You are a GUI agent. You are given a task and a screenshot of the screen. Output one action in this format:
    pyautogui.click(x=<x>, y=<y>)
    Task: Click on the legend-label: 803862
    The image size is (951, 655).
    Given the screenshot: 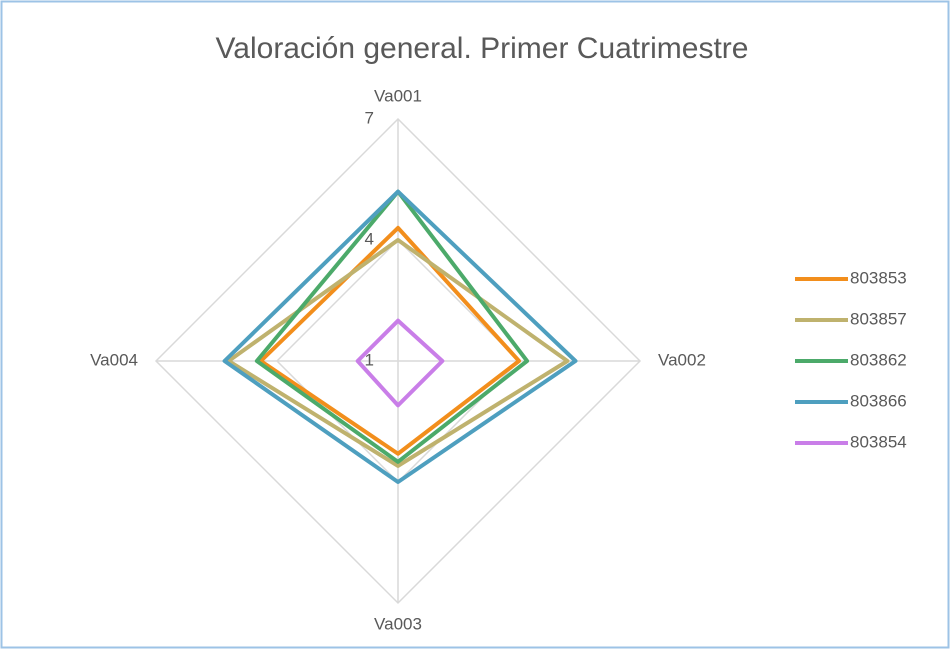 What is the action you would take?
    pyautogui.click(x=878, y=359)
    